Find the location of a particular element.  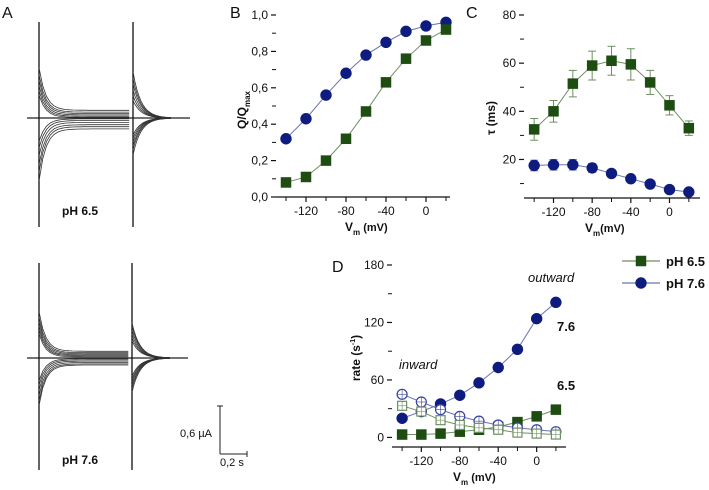

panel-d-series is located at coordinates (479, 368).